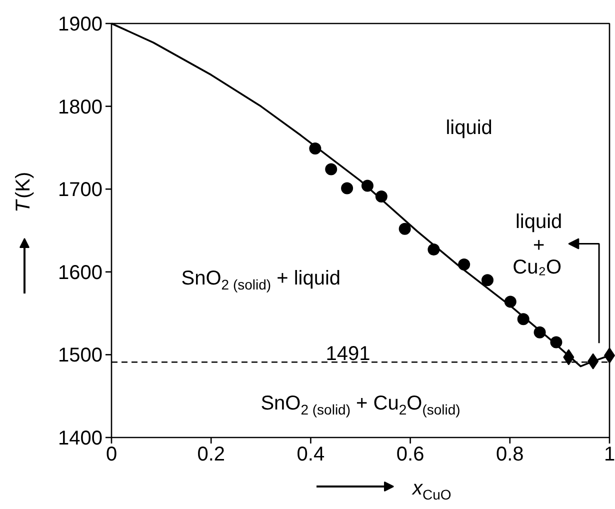 This screenshot has width=615, height=509. Describe the element at coordinates (348, 354) in the screenshot. I see `ref-line-label: 1491` at that location.